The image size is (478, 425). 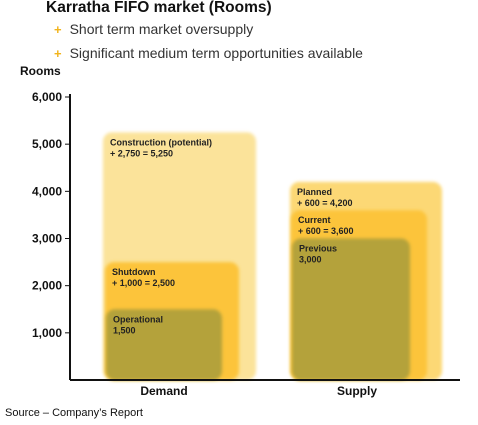 I want to click on y-tick-label: 1,000, so click(x=47, y=333).